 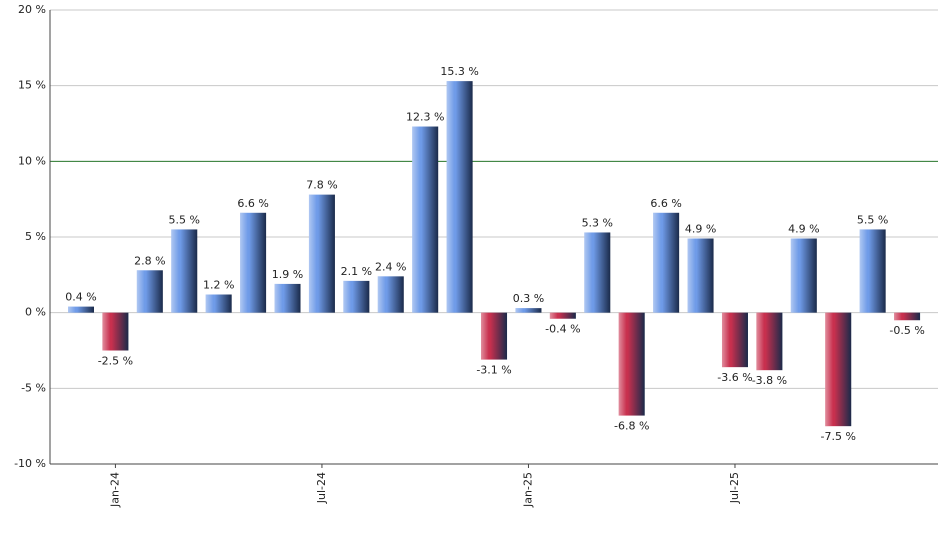 I want to click on data-label: 7.8 %, so click(x=321, y=185).